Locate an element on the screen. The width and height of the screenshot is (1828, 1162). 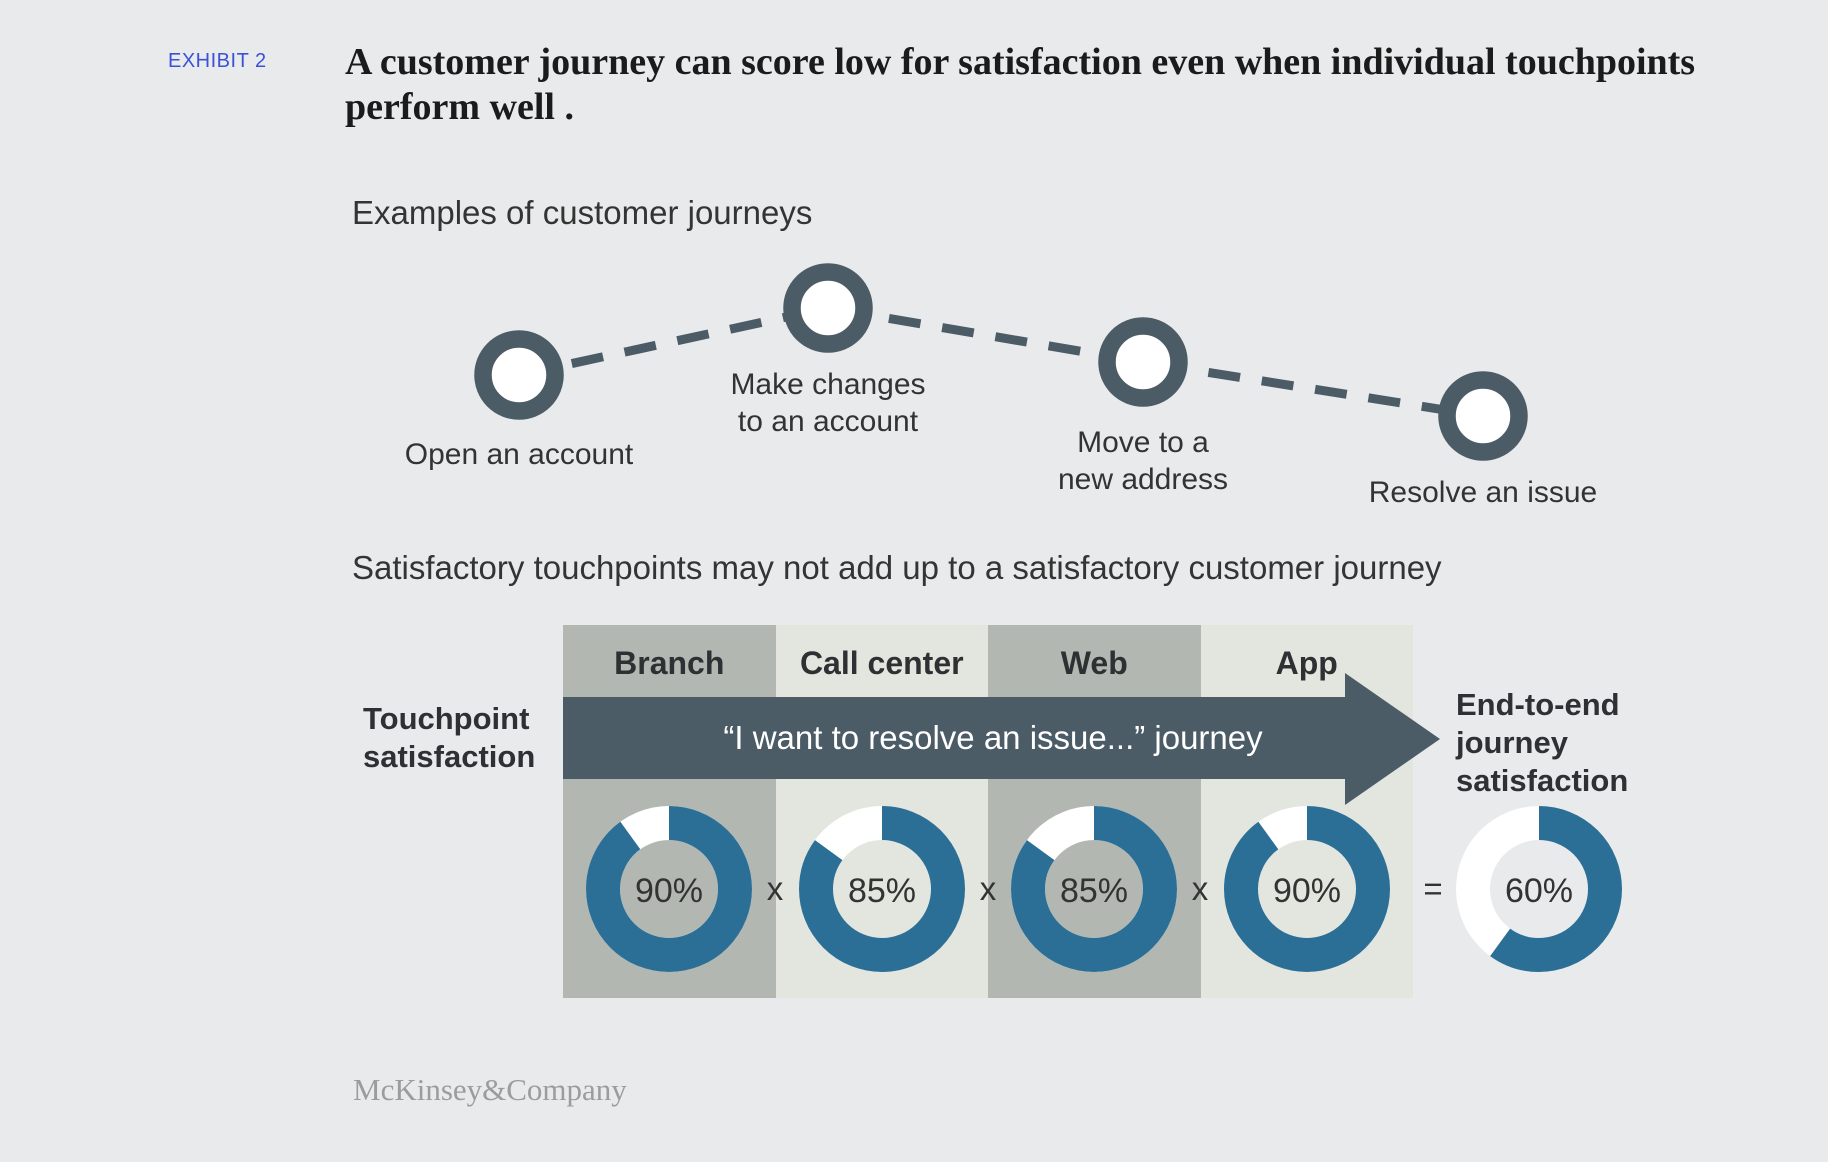
donut-value-arc-branch is located at coordinates (669, 889).